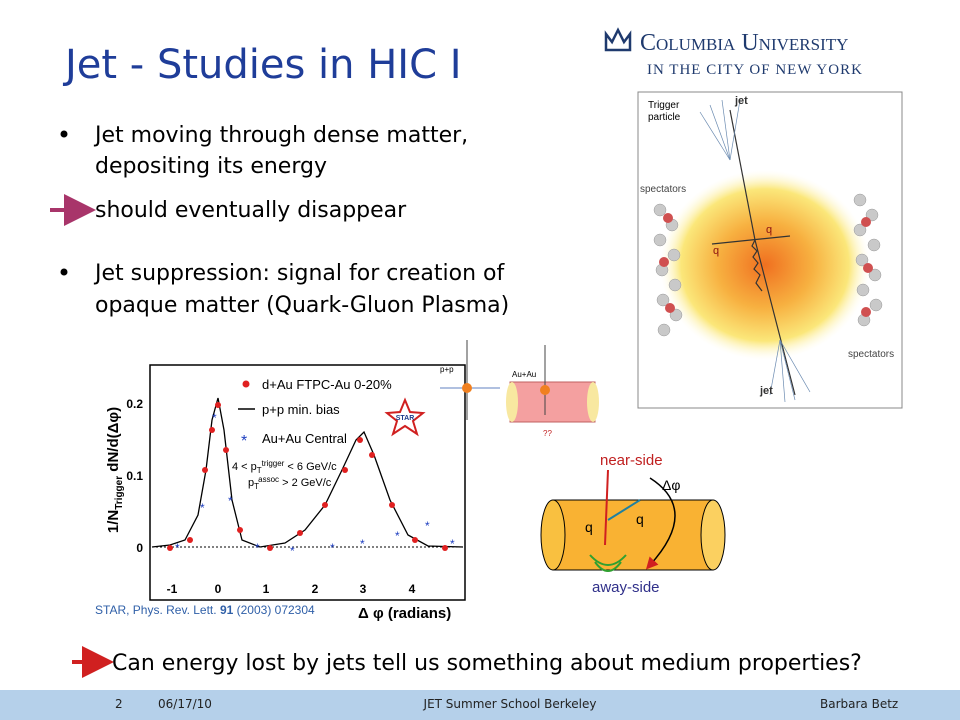  I want to click on x-tick-label: 3, so click(363, 589).